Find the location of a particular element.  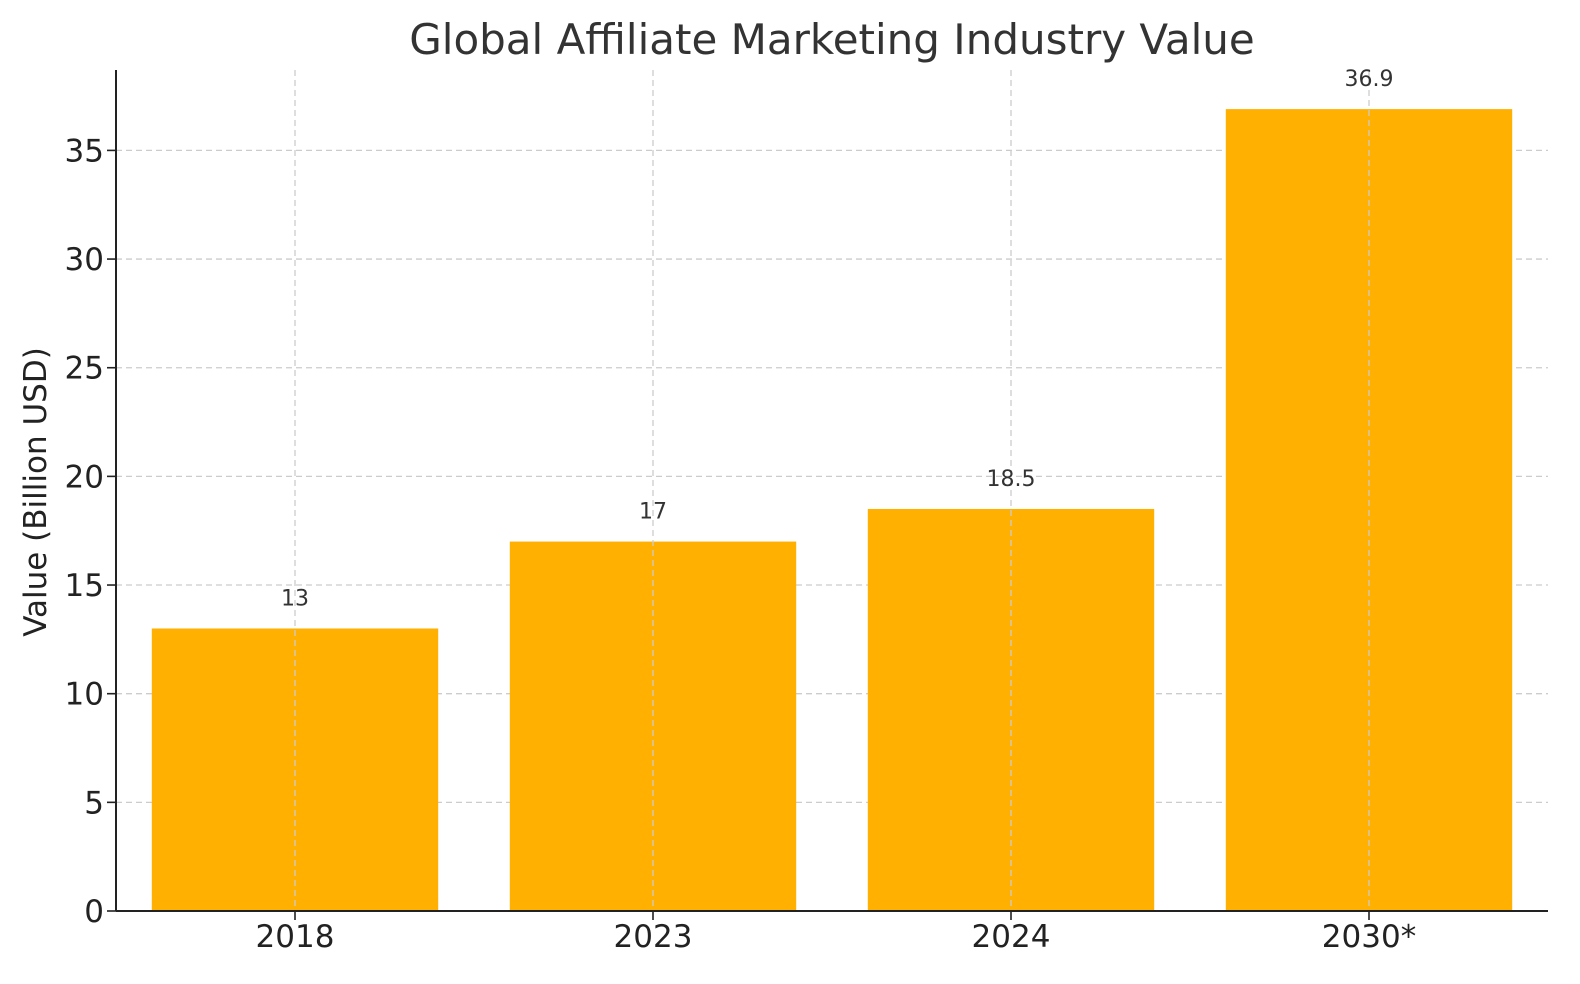

data-label: 17 is located at coordinates (653, 512).